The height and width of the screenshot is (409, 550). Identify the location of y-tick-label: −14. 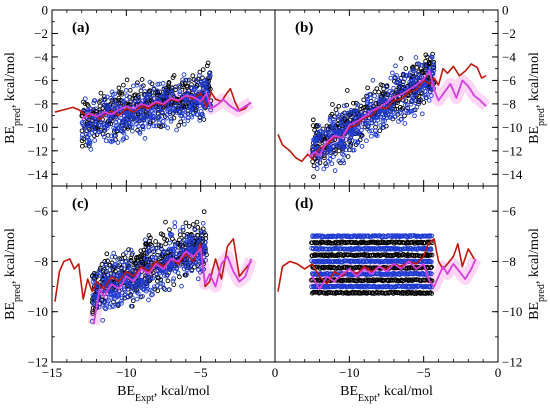
(38, 174).